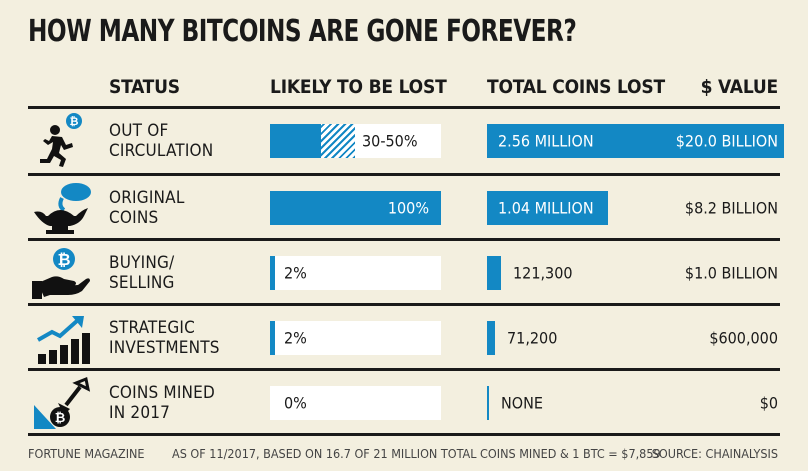 The height and width of the screenshot is (471, 808). What do you see at coordinates (61, 338) in the screenshot?
I see `growth-chart-icon` at bounding box center [61, 338].